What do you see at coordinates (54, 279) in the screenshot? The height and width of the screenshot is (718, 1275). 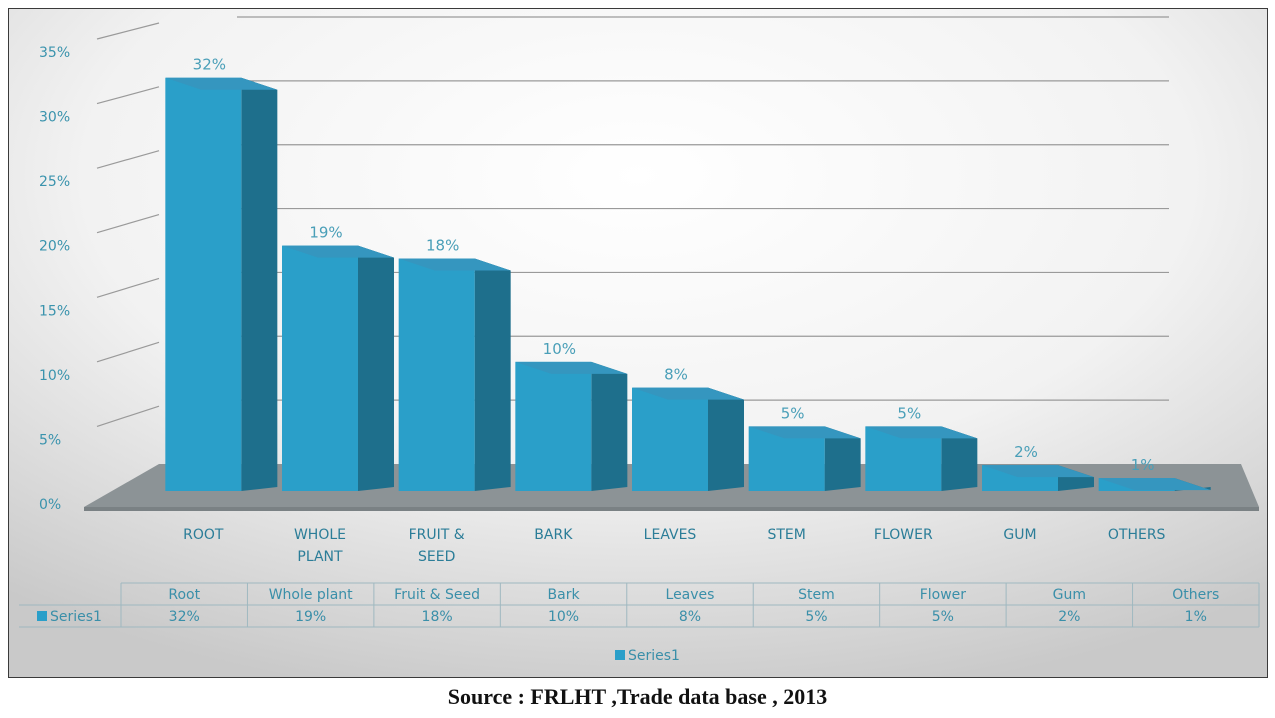 I see `y-axis-ticks: 0% 5% 10% 15% 20% 25% 30% 35%` at bounding box center [54, 279].